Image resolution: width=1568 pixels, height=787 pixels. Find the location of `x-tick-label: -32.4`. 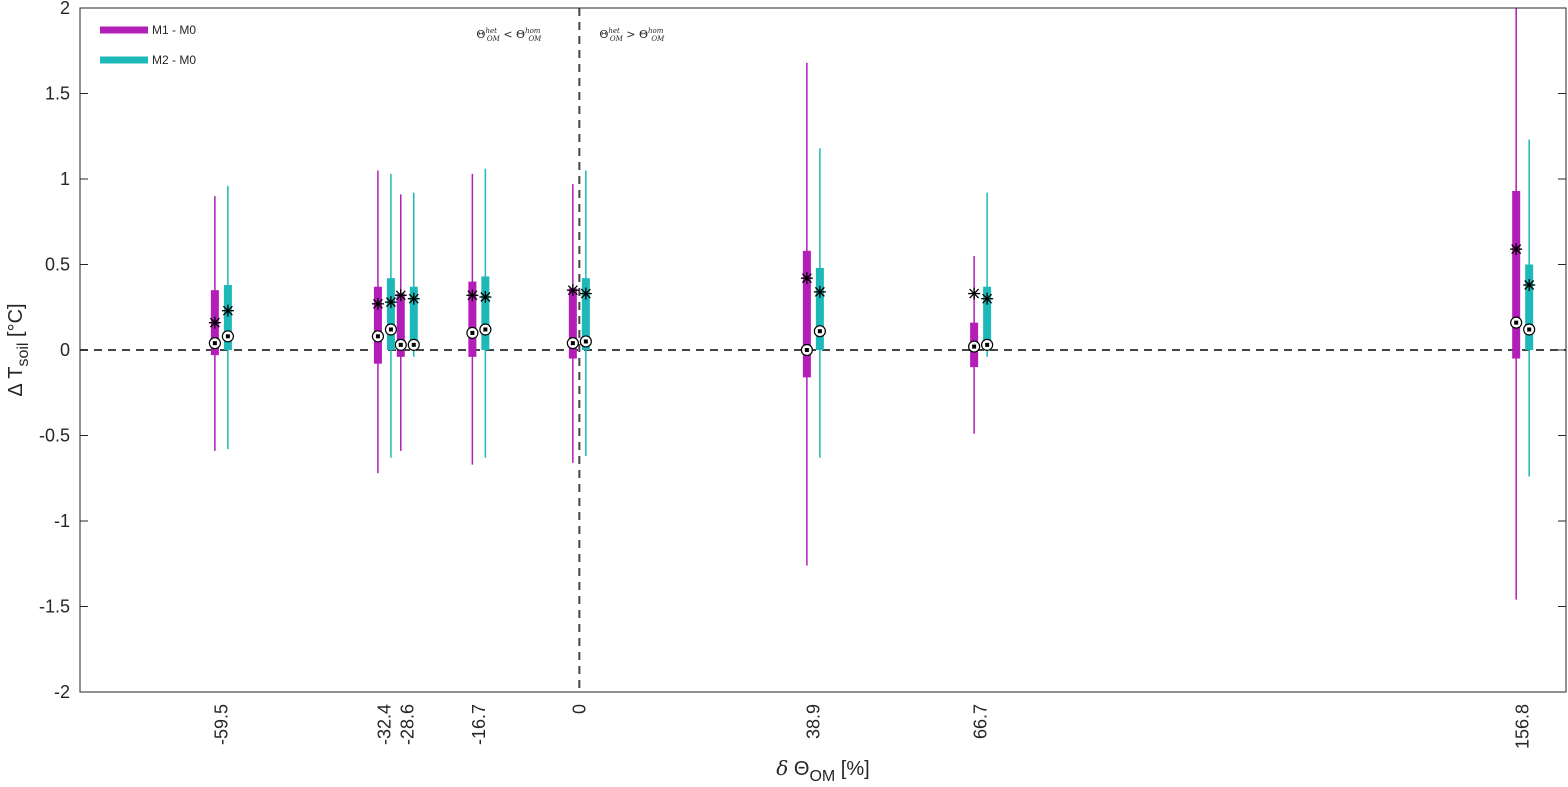

x-tick-label: -32.4 is located at coordinates (384, 724).